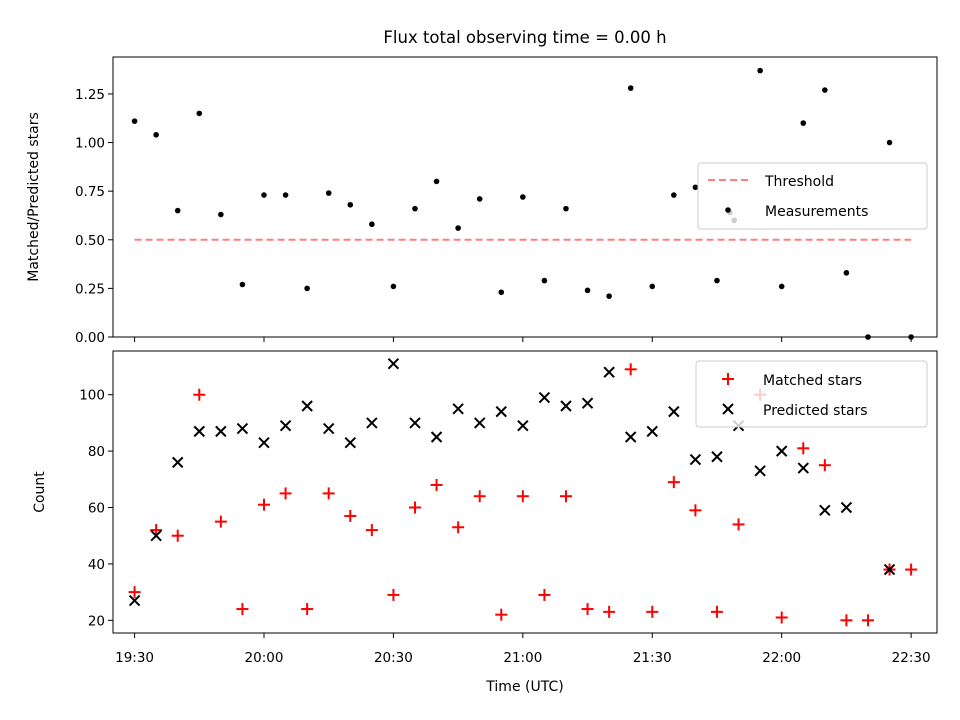 This screenshot has height=720, width=960. What do you see at coordinates (96, 452) in the screenshot?
I see `count-y-tick-label: 80` at bounding box center [96, 452].